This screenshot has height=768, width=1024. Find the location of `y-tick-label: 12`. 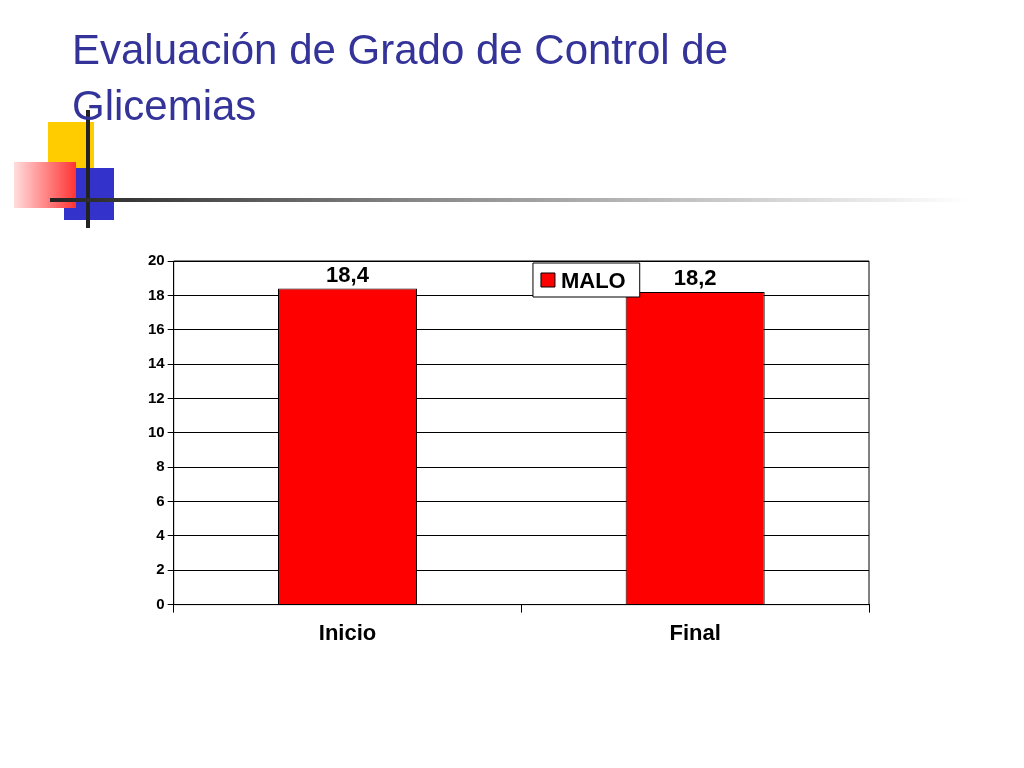

y-tick-label: 12 is located at coordinates (156, 397).